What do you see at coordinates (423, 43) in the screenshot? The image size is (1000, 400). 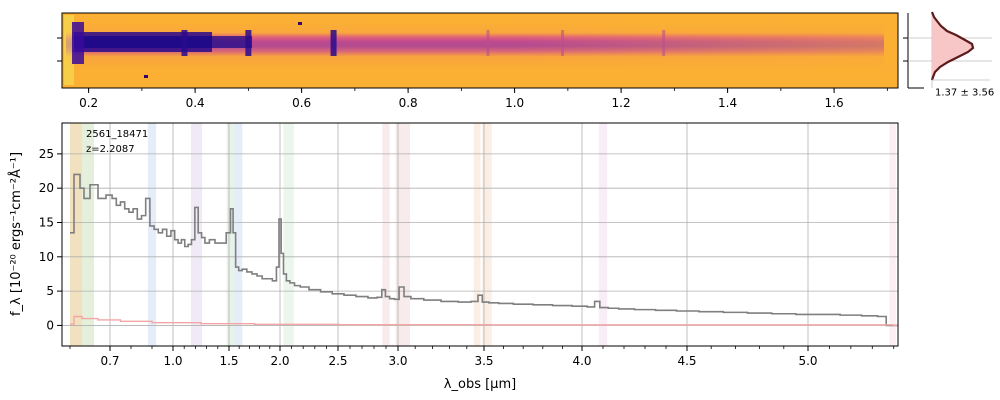 I see `two-d-emission-features` at bounding box center [423, 43].